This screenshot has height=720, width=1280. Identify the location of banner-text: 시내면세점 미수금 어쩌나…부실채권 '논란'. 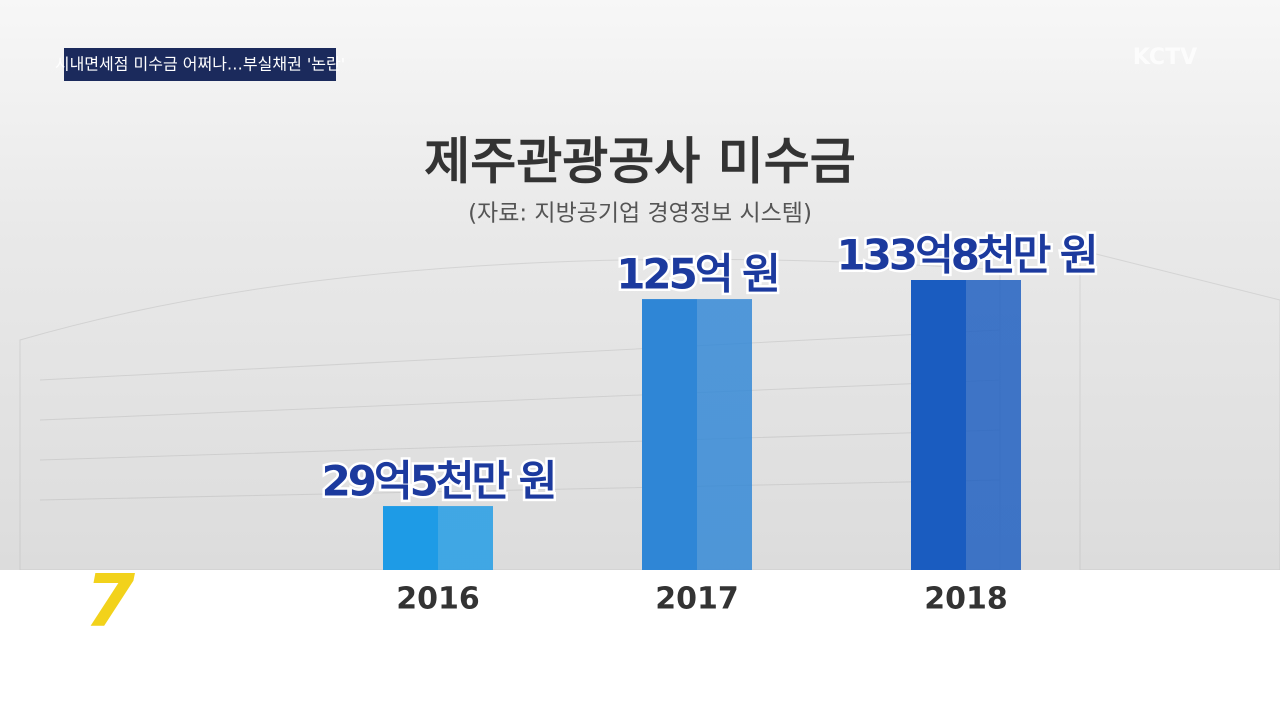
(200, 64).